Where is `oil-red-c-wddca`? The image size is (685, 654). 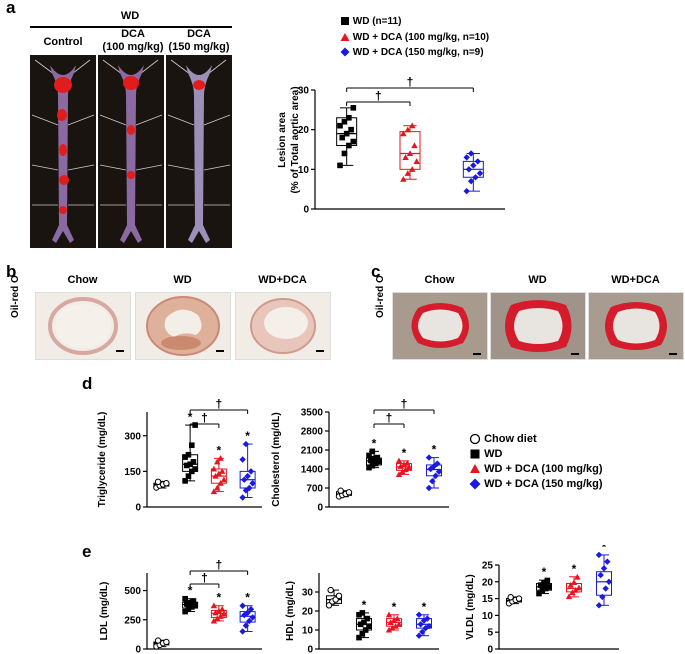
oil-red-c-wddca is located at coordinates (636, 326).